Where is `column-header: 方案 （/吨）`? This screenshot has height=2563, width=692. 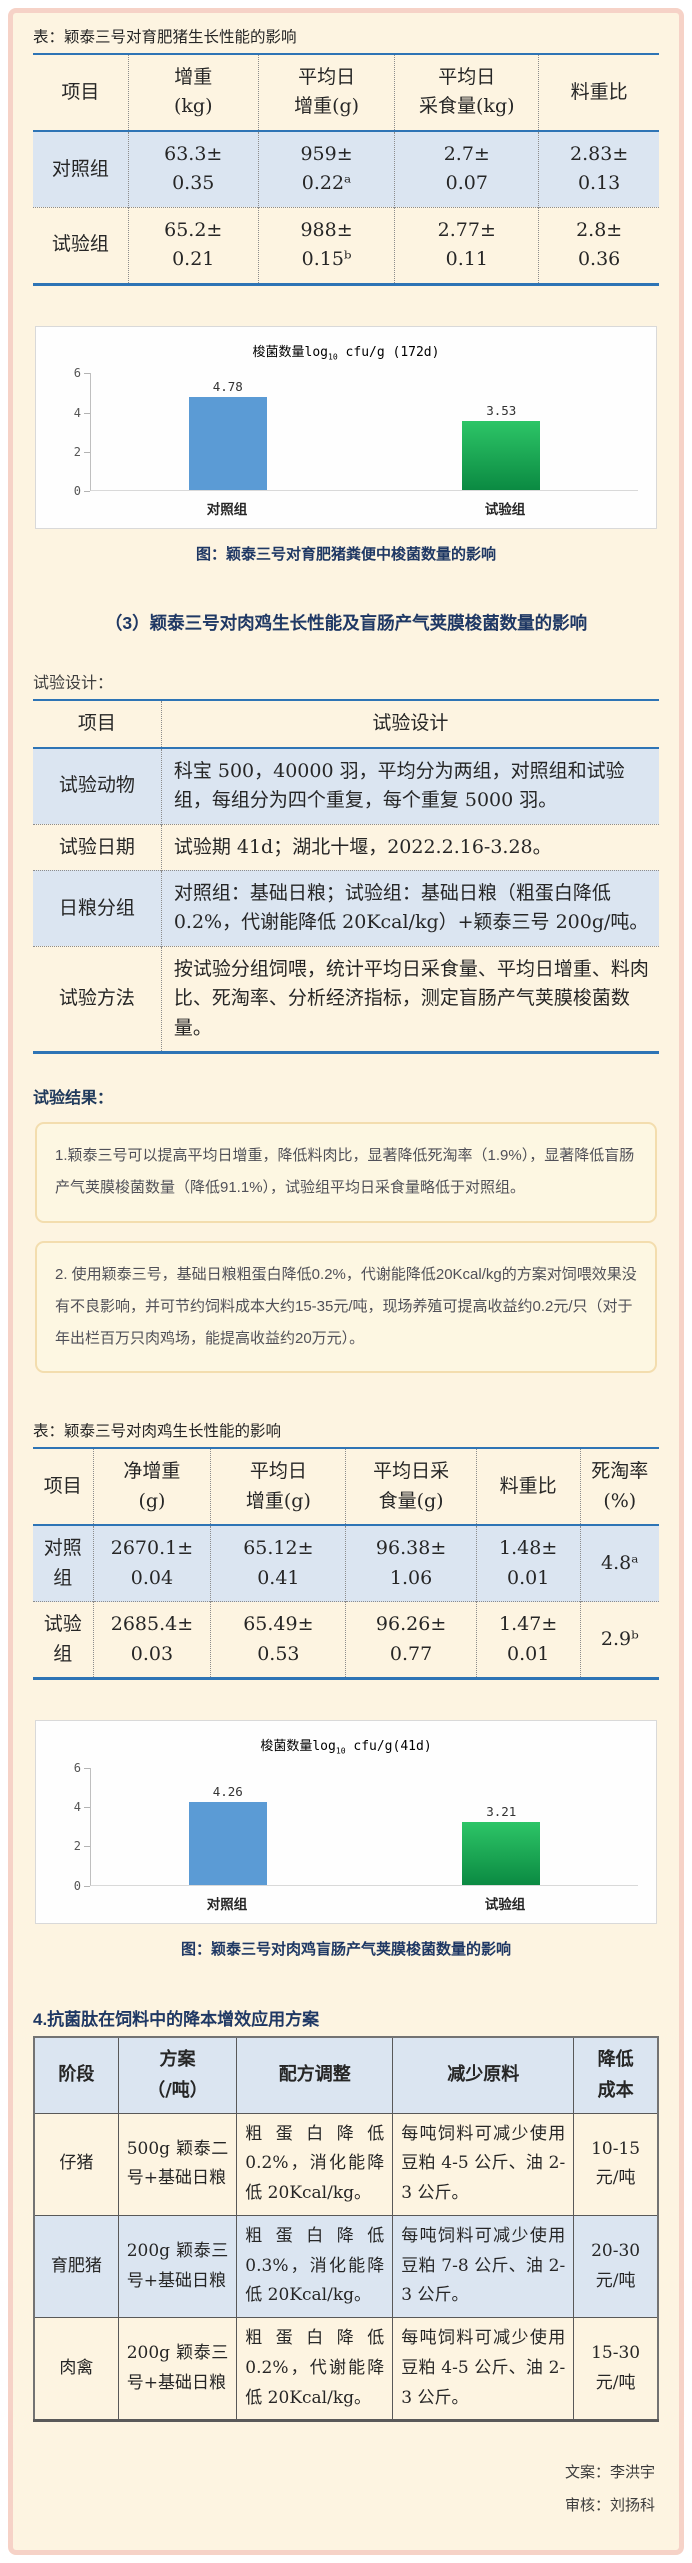
column-header: 方案 （/吨） is located at coordinates (177, 2075).